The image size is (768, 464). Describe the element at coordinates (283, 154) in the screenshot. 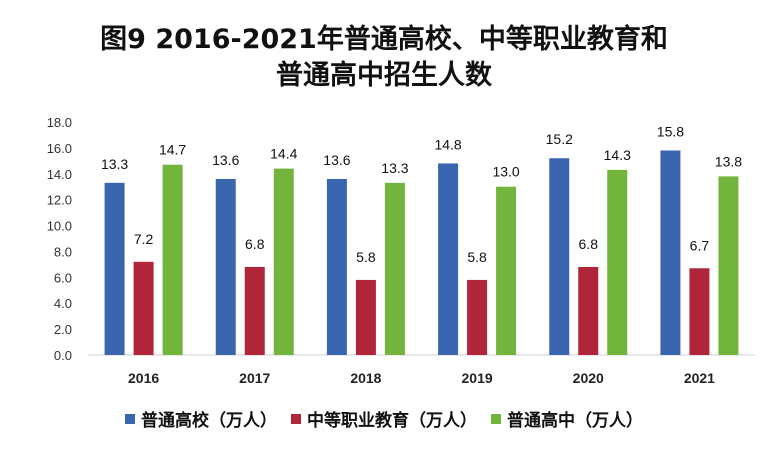

I see `data-label-high-school-2017: 14.4` at that location.